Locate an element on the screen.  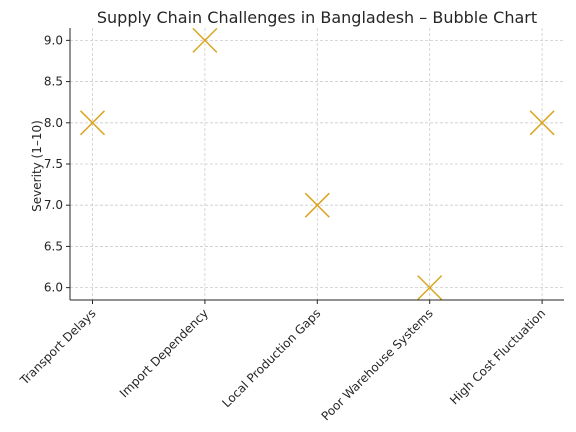
x-tick-label: Import Dependency is located at coordinates (164, 353).